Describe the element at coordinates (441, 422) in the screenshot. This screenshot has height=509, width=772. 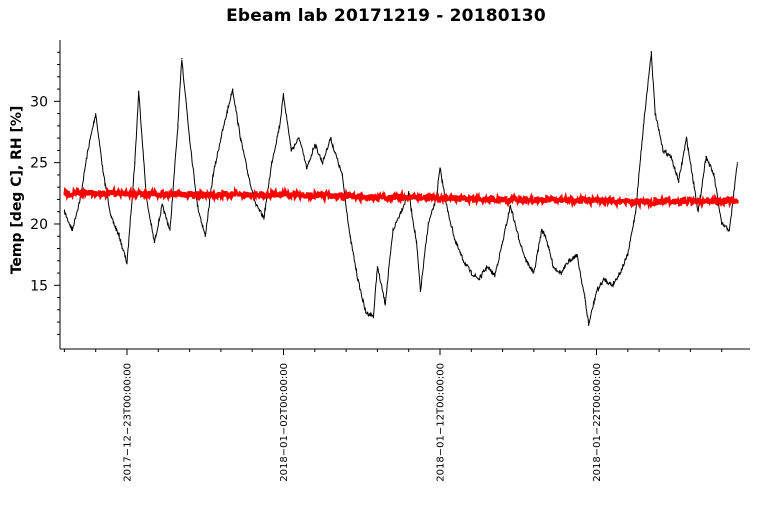
I see `x-tick-label: 2018−01−12T00:00:00` at that location.